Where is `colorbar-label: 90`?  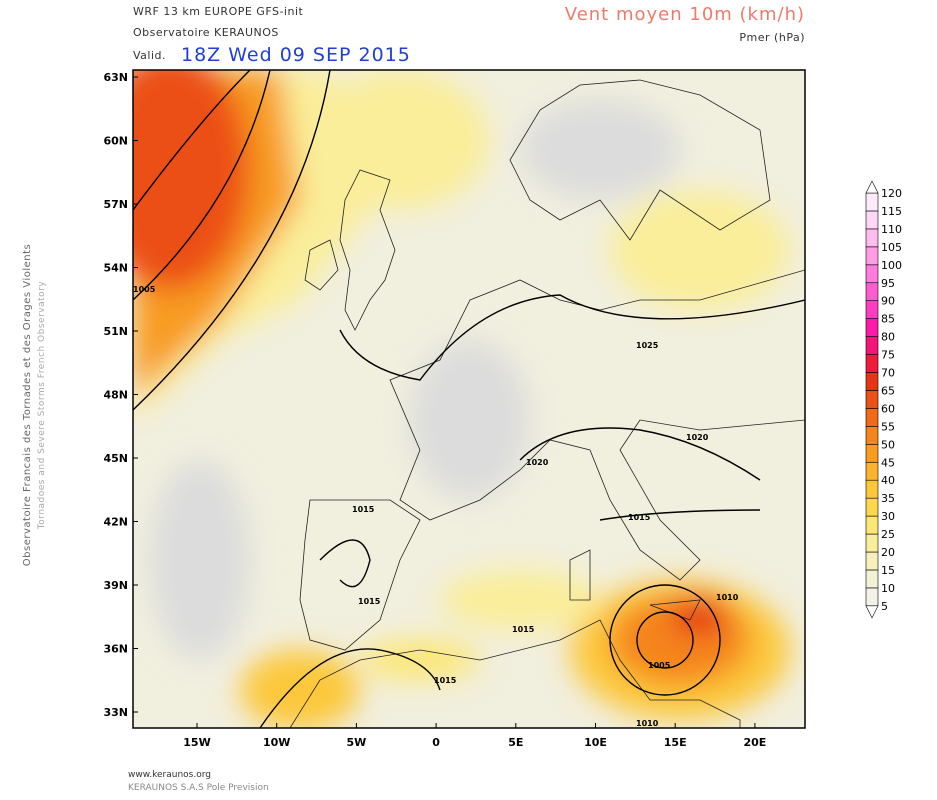 colorbar-label: 90 is located at coordinates (888, 301).